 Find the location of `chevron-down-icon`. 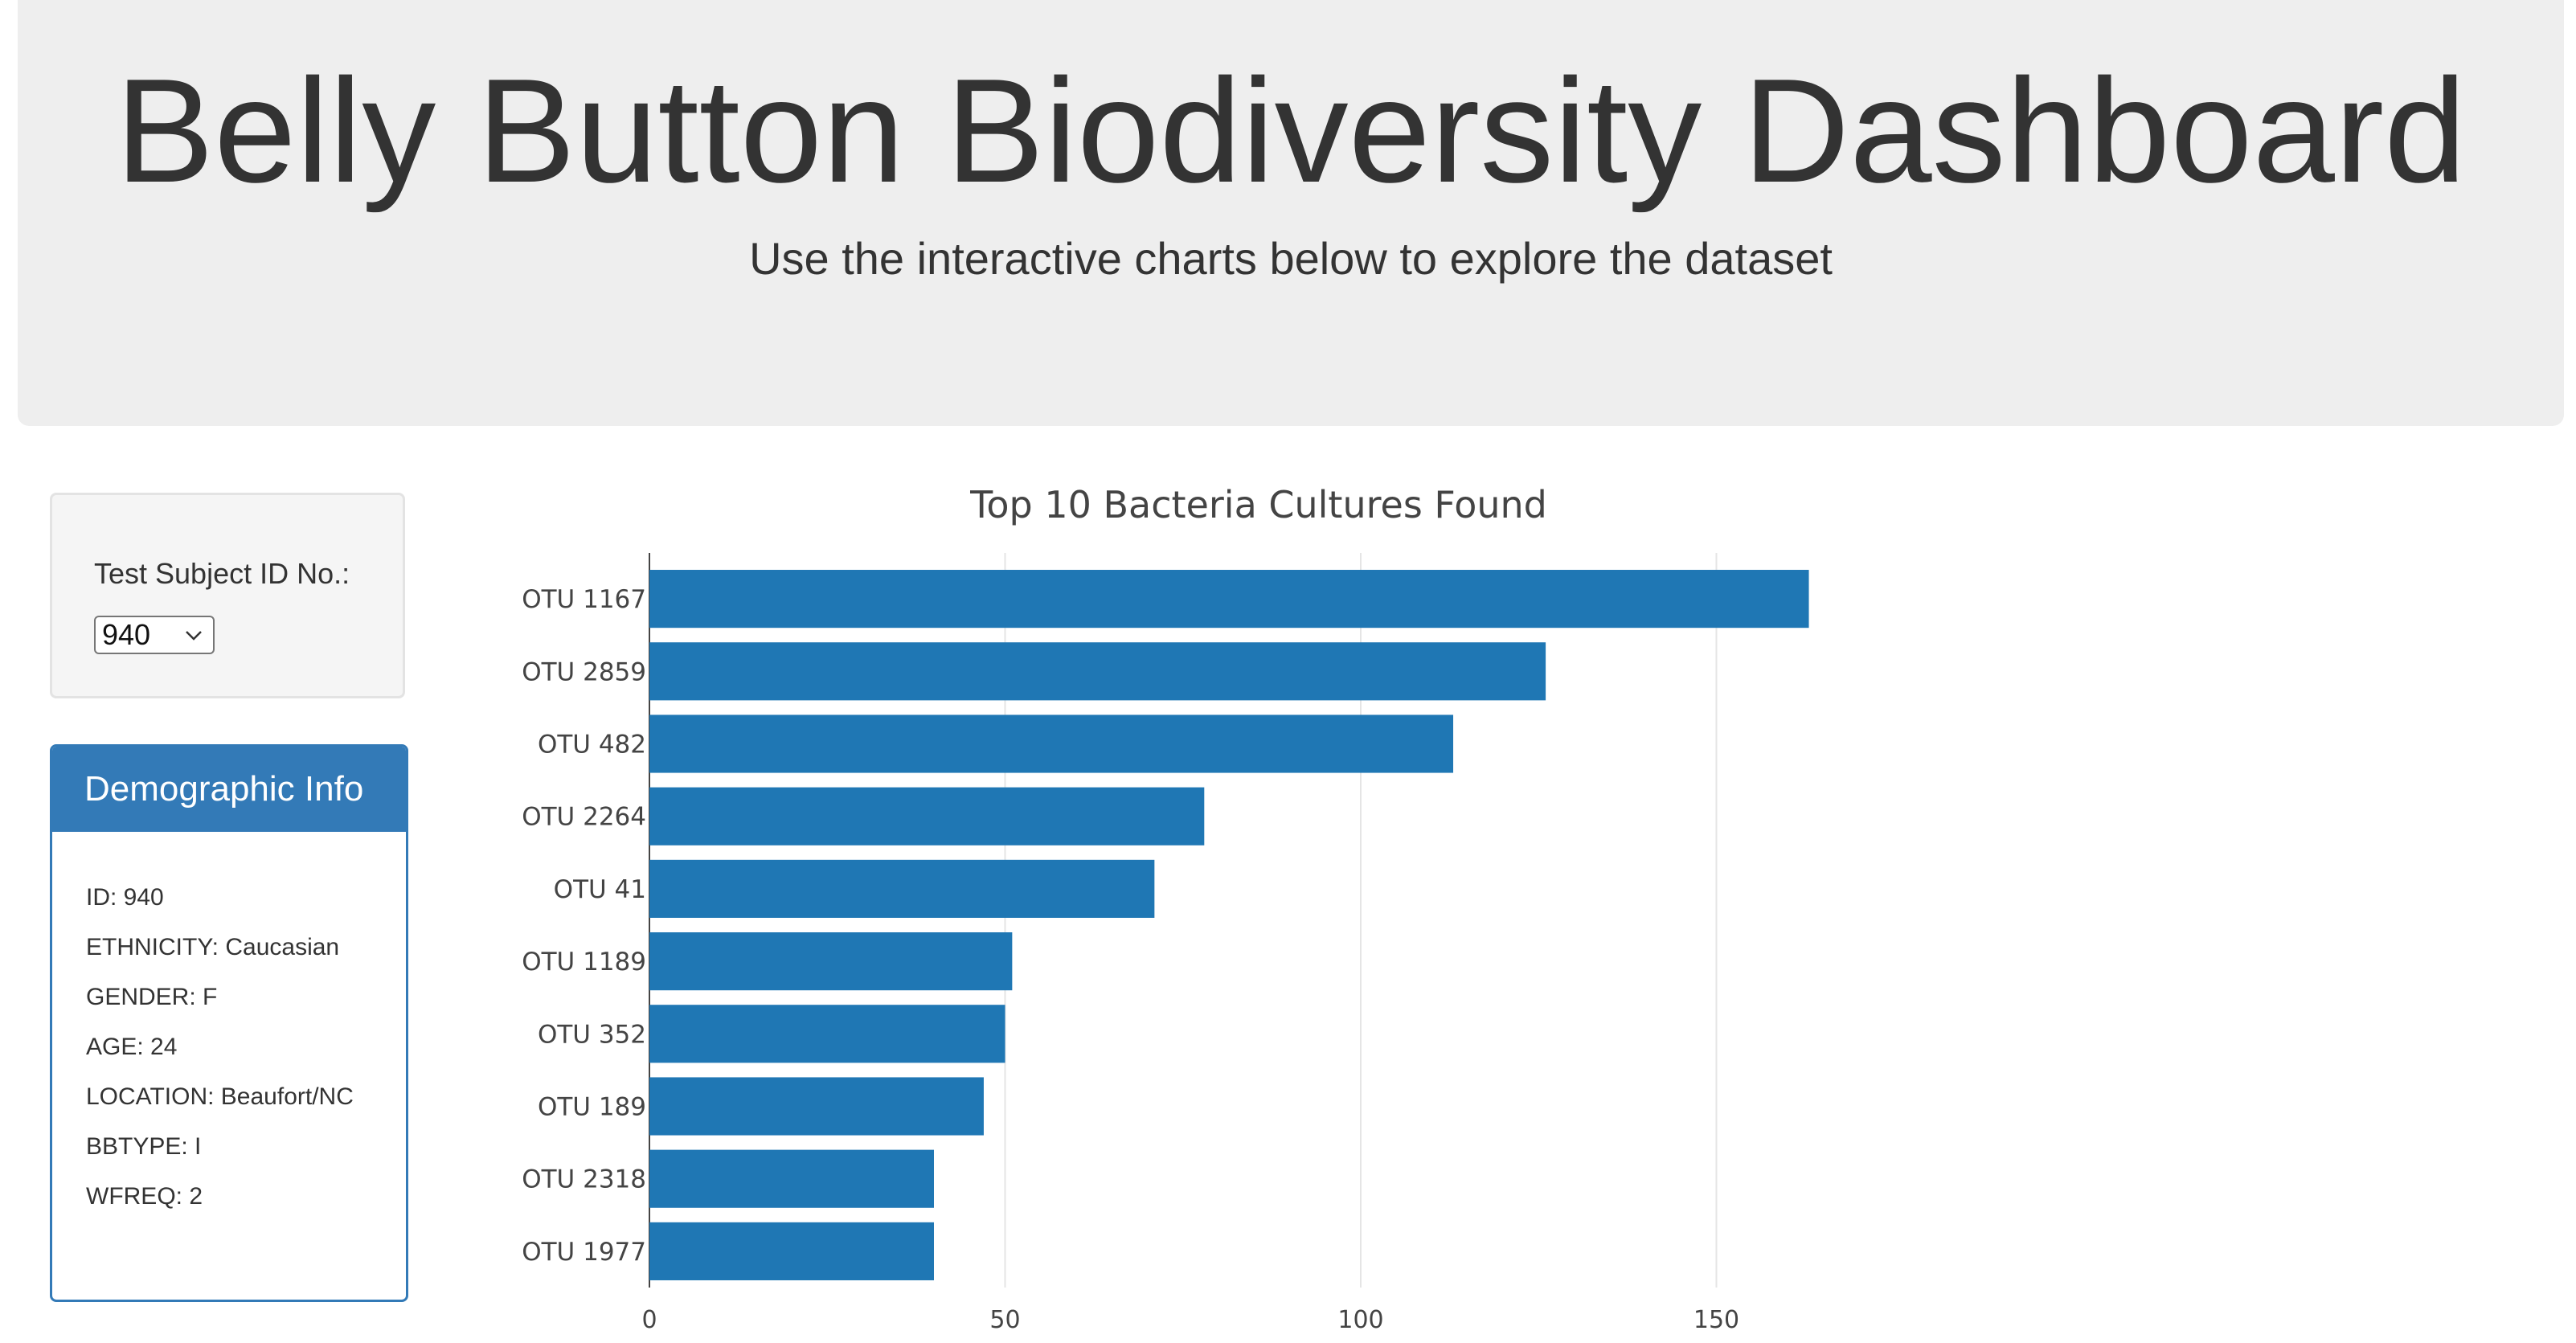

chevron-down-icon is located at coordinates (194, 636).